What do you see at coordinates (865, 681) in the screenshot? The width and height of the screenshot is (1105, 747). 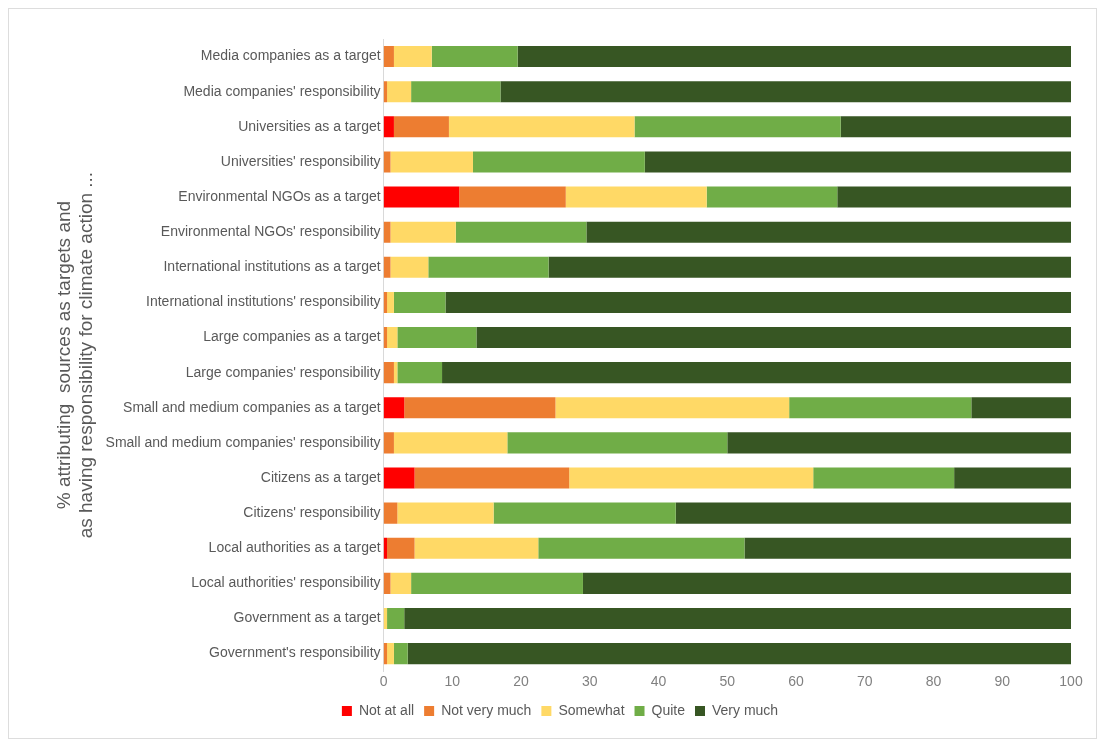 I see `x-tick-label: 70` at bounding box center [865, 681].